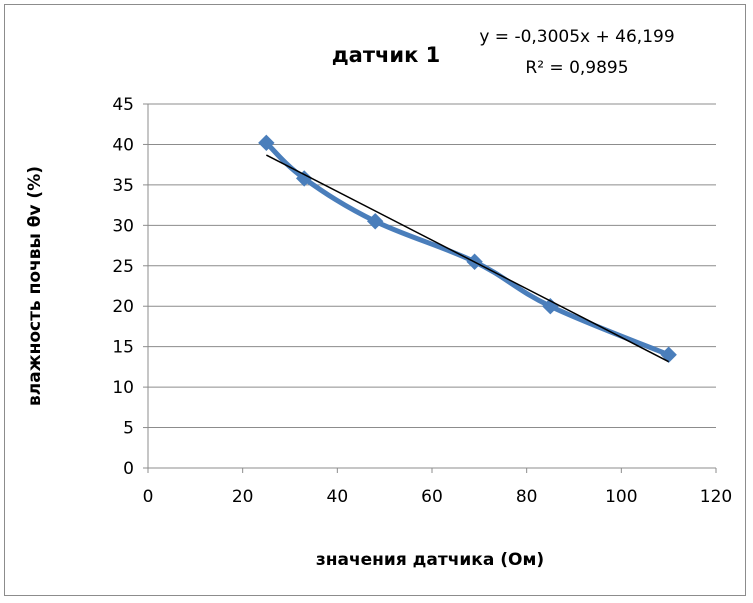 The image size is (753, 603). Describe the element at coordinates (148, 497) in the screenshot. I see `x-tick-label: 0` at that location.